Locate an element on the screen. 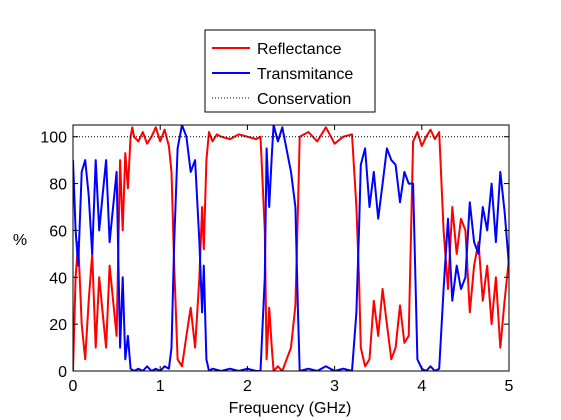 Image resolution: width=561 pixels, height=420 pixels. y-tick-label: 80 is located at coordinates (58, 185).